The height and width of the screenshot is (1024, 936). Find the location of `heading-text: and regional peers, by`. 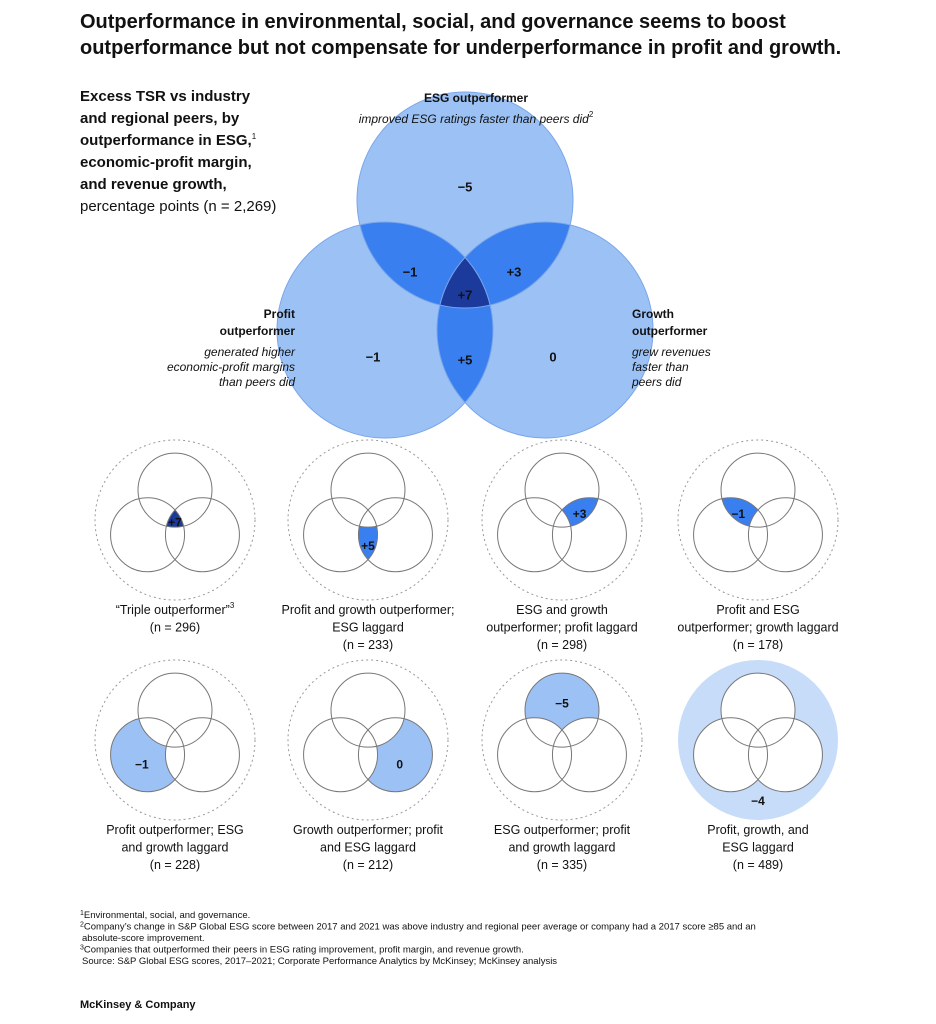

heading-text: and regional peers, by is located at coordinates (160, 118).